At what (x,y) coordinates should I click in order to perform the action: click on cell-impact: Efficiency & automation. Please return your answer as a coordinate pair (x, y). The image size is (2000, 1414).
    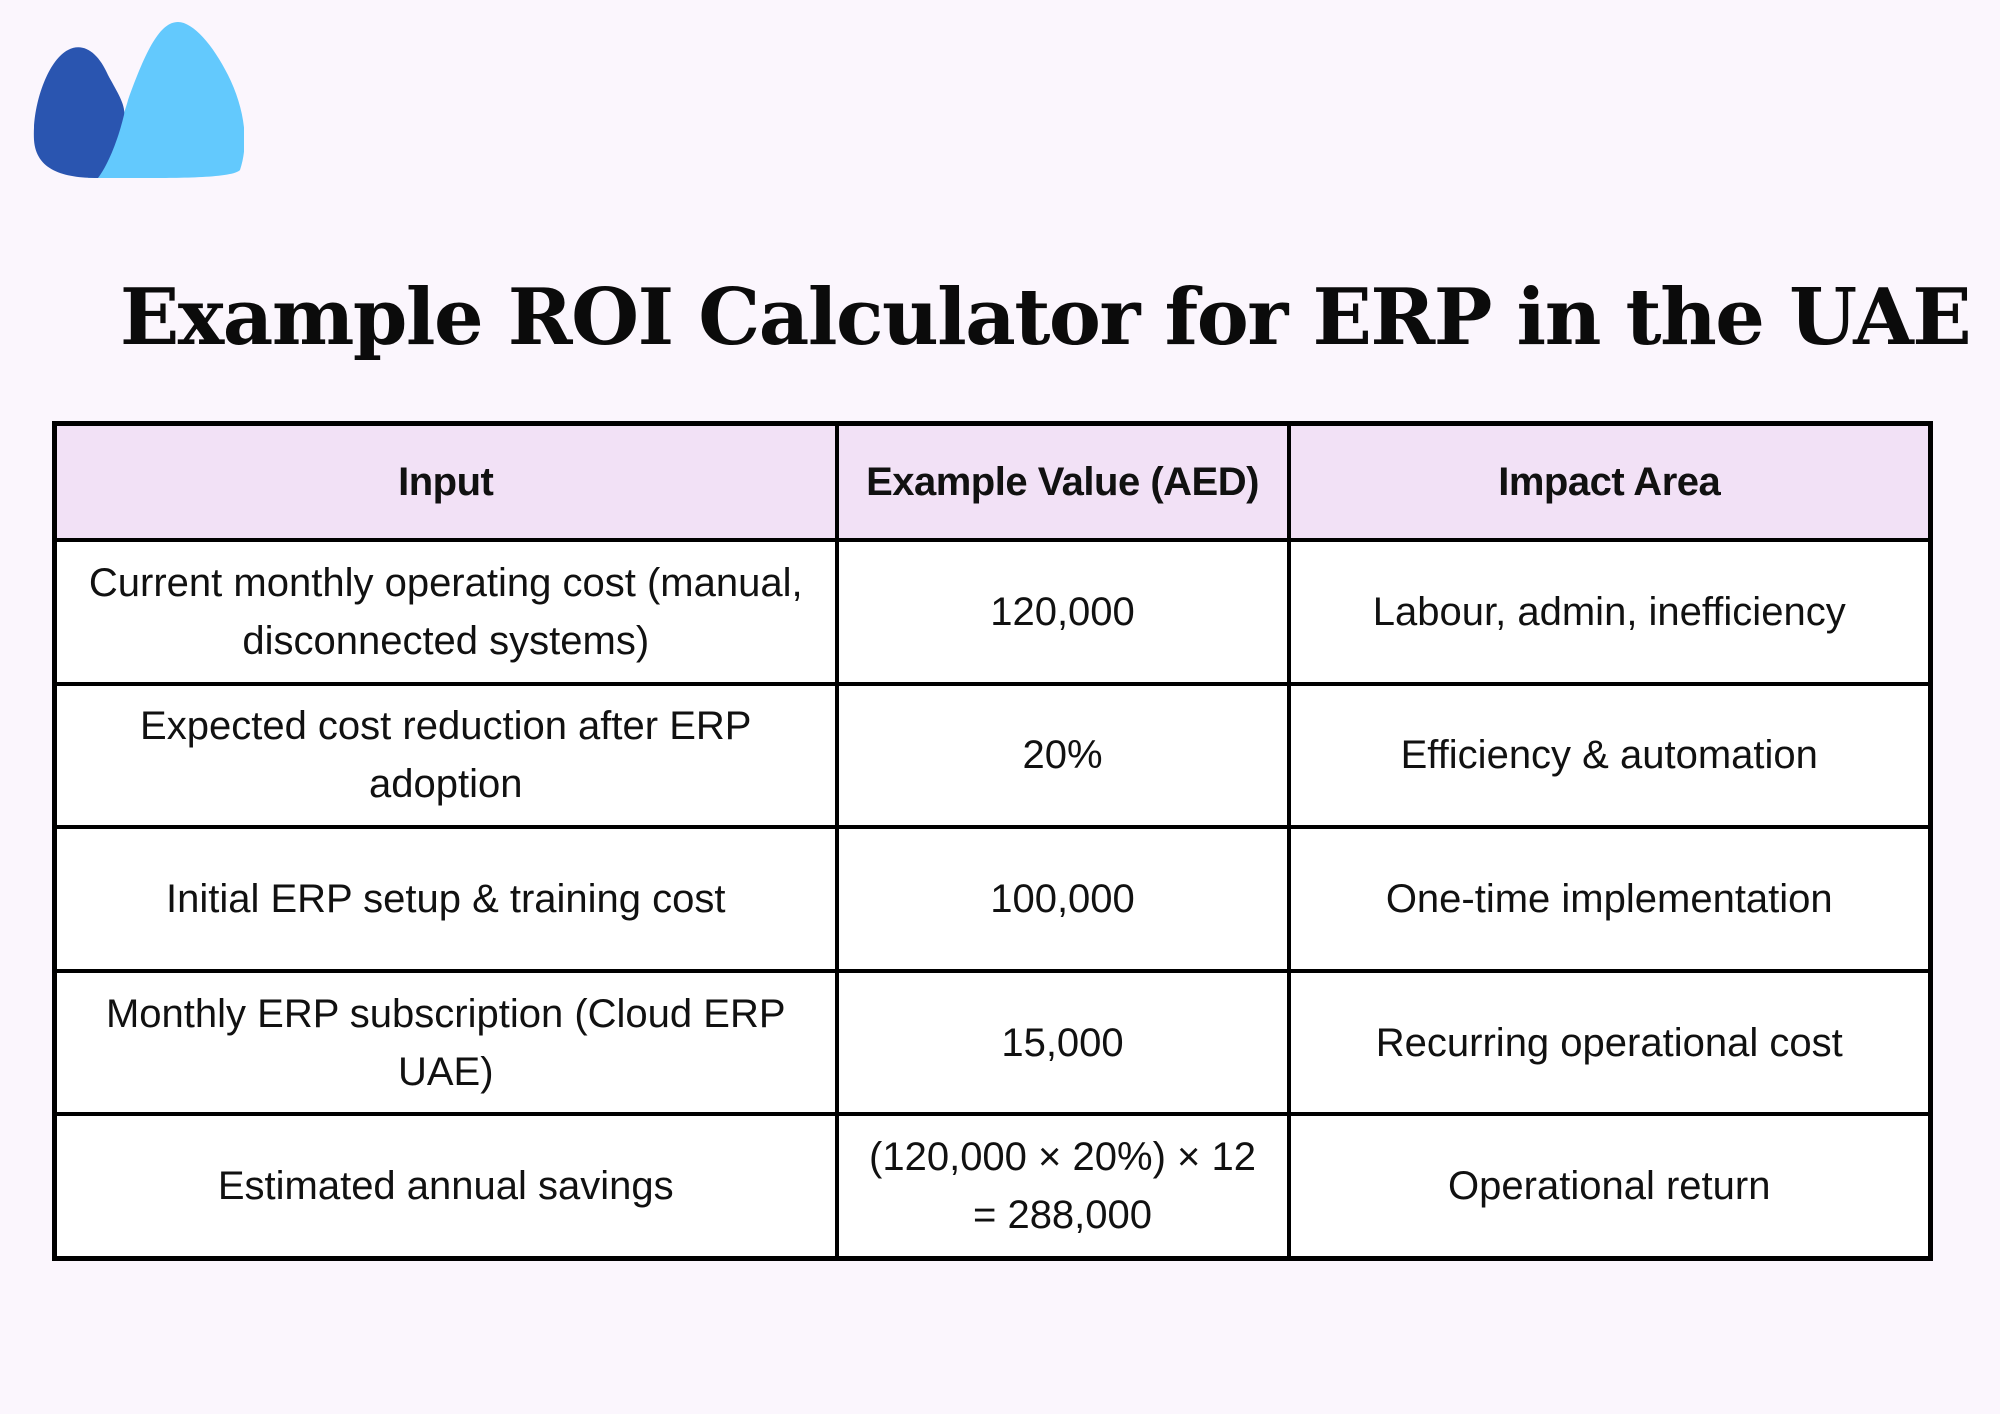
    Looking at the image, I should click on (1609, 755).